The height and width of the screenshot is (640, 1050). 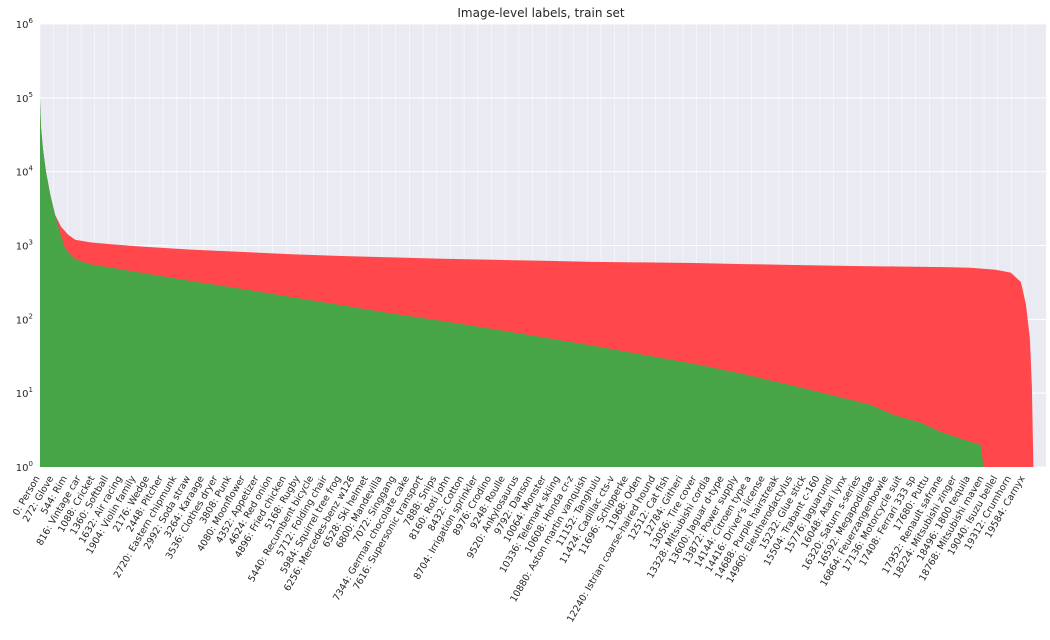 I want to click on y-tick-label: 10⁵, so click(x=24, y=98).